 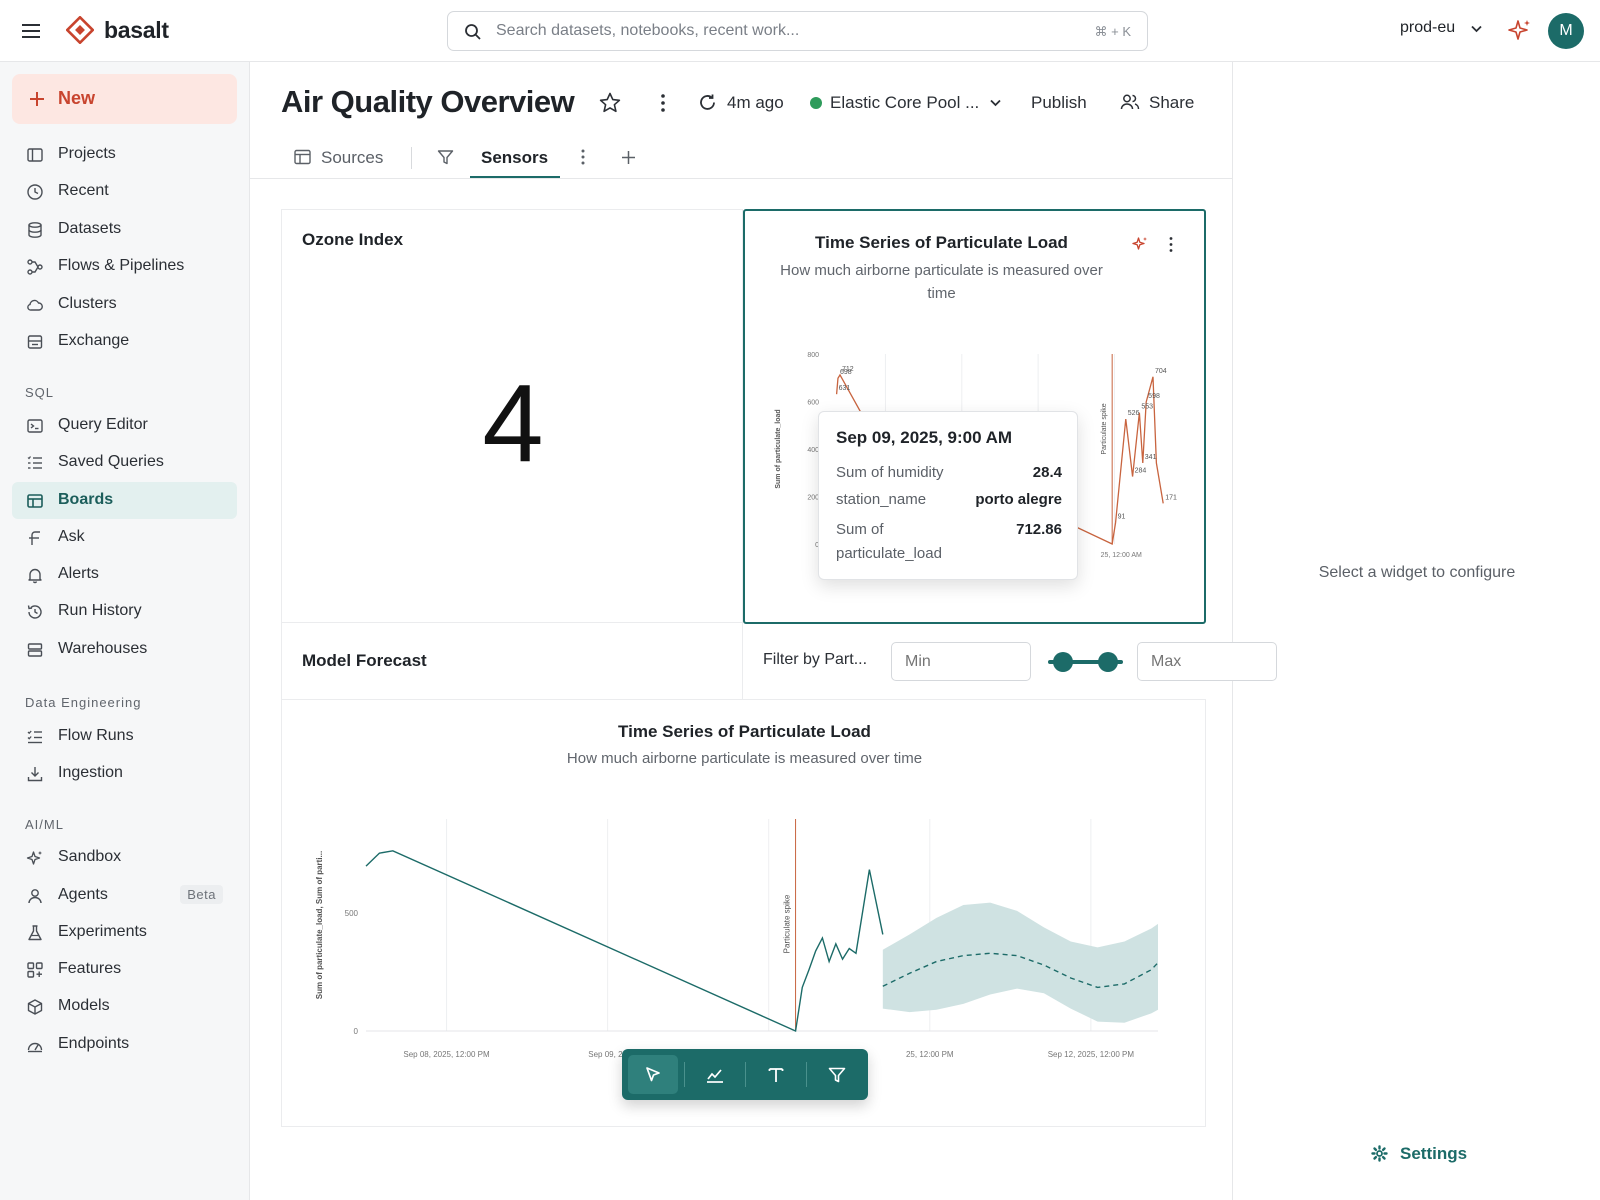 What do you see at coordinates (776, 1074) in the screenshot?
I see `text-tool-button` at bounding box center [776, 1074].